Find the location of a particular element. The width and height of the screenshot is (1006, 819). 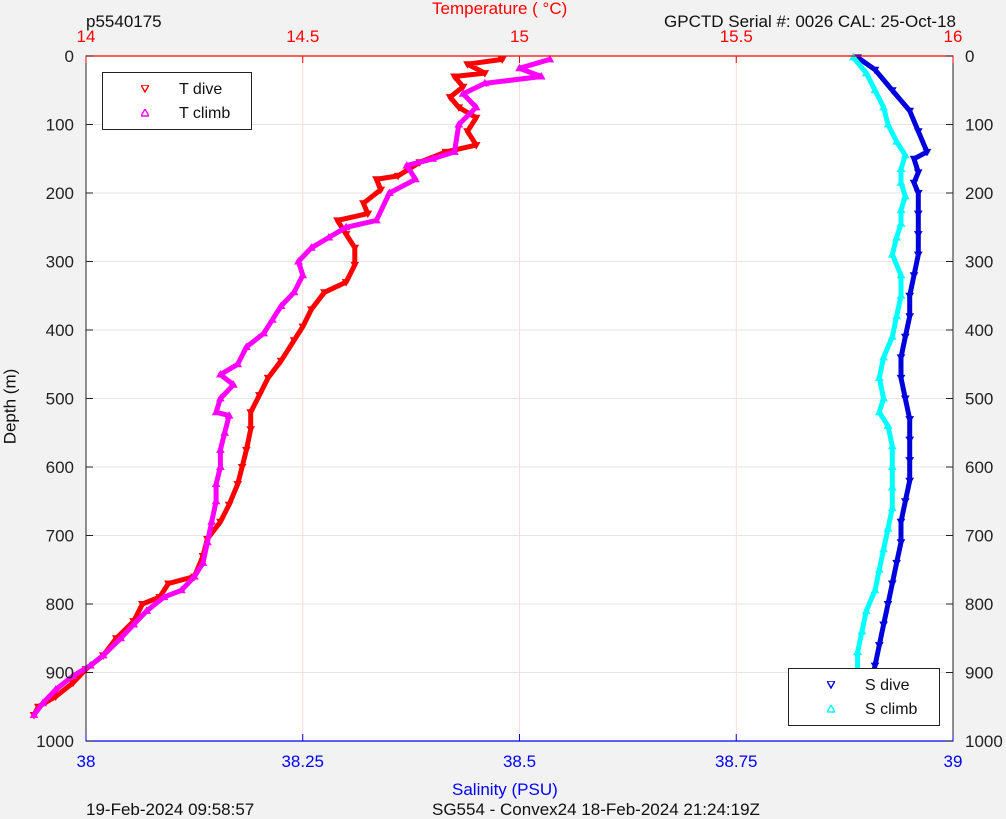

y-tick-label-left: 300 is located at coordinates (60, 262).